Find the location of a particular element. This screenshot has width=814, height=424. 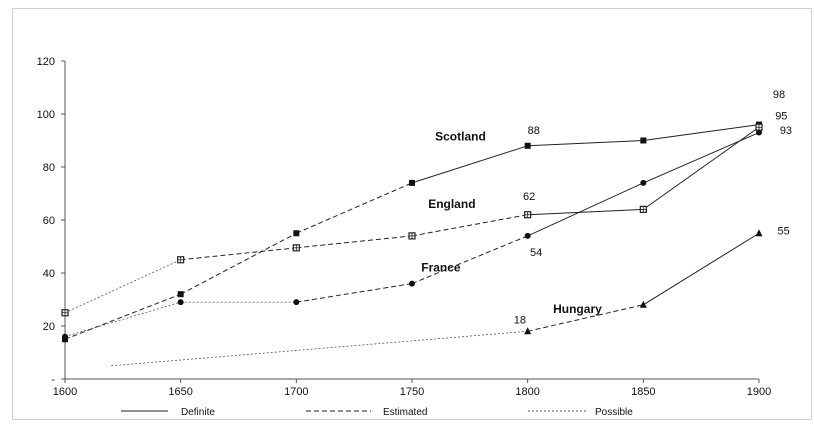

series-label-france: France is located at coordinates (441, 268).